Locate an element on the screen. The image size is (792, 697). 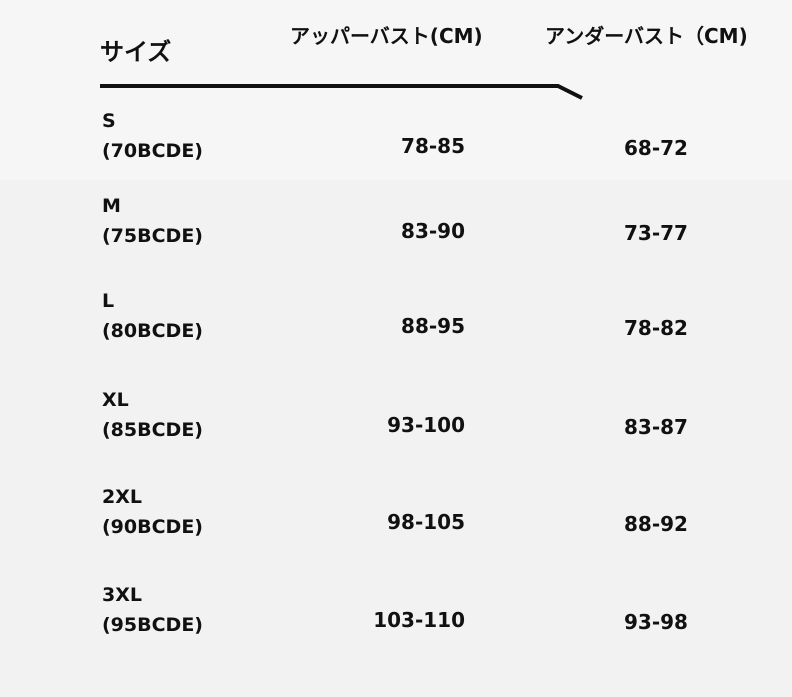
upper-bust-value: 98-105 is located at coordinates (426, 522).